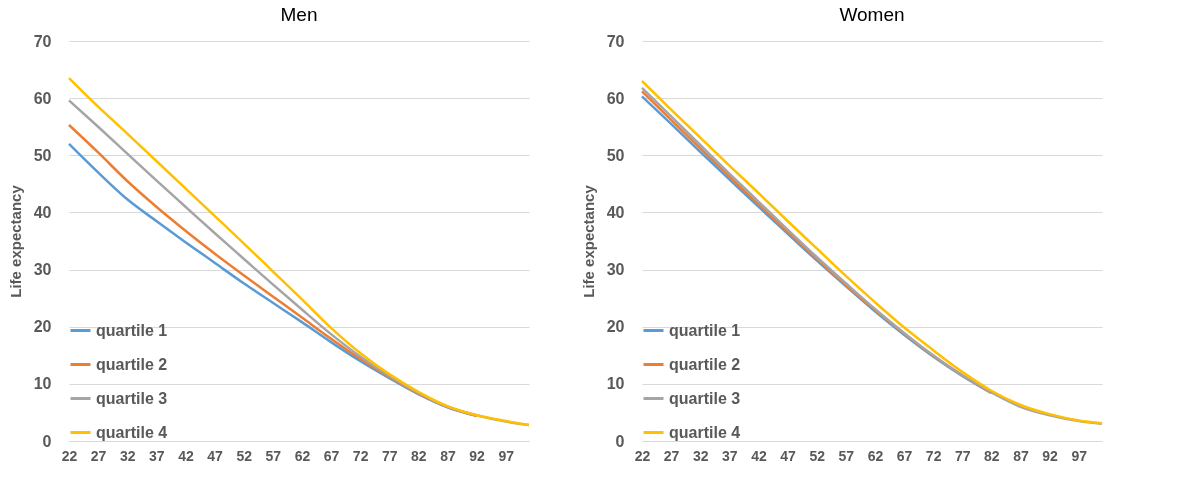 The image size is (1182, 495). Describe the element at coordinates (299, 14) in the screenshot. I see `chart-title: Men` at that location.